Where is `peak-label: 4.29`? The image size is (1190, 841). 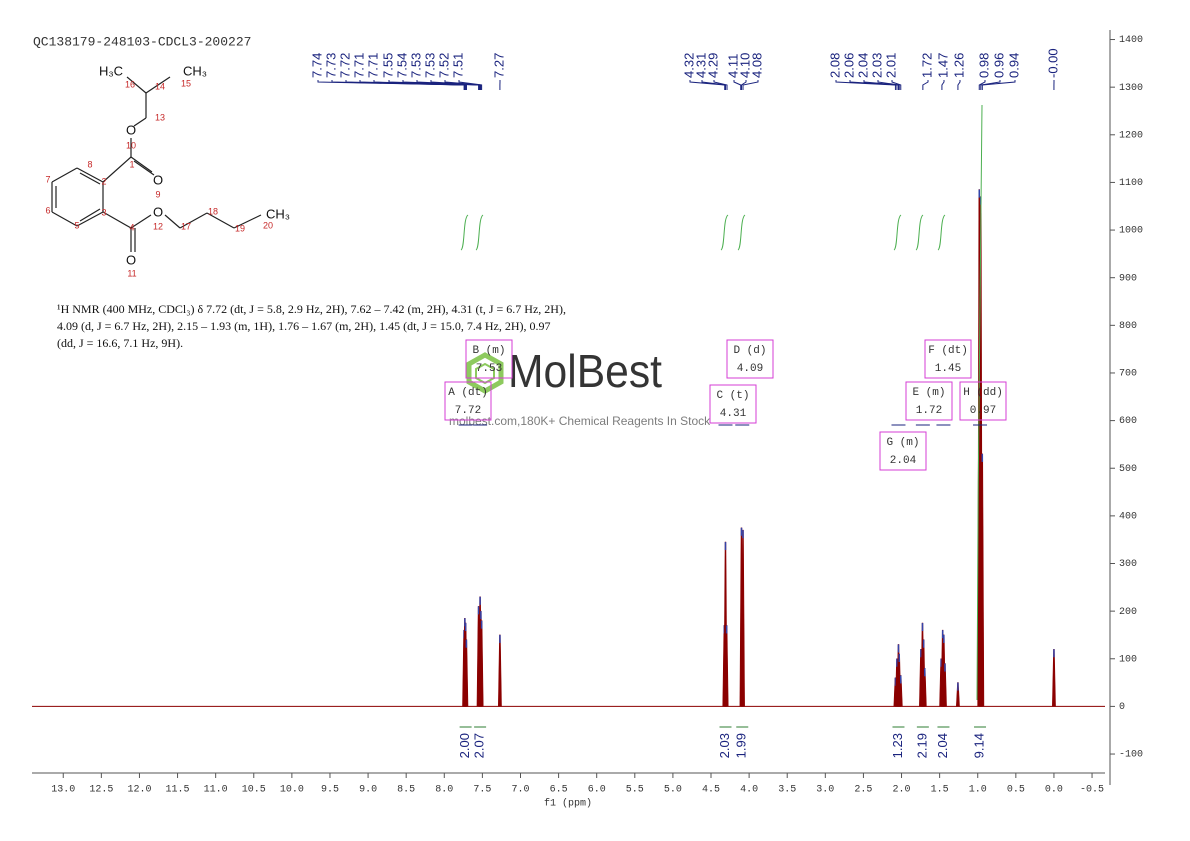 peak-label: 4.29 is located at coordinates (712, 65).